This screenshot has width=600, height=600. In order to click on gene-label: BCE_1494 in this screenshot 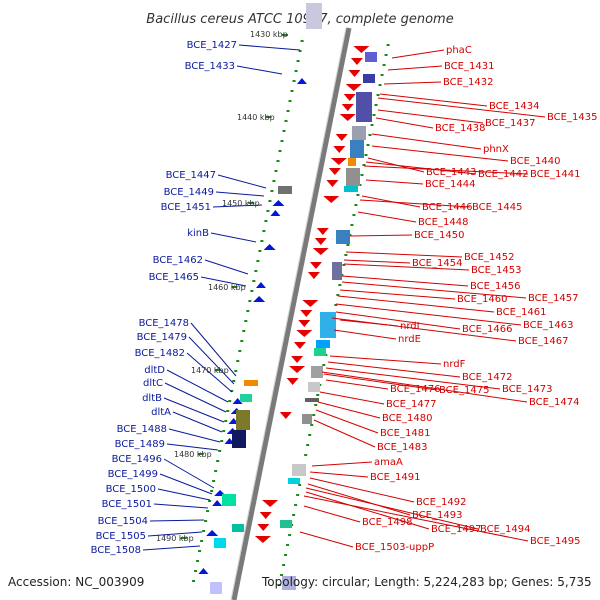, I will do `click(505, 529)`.